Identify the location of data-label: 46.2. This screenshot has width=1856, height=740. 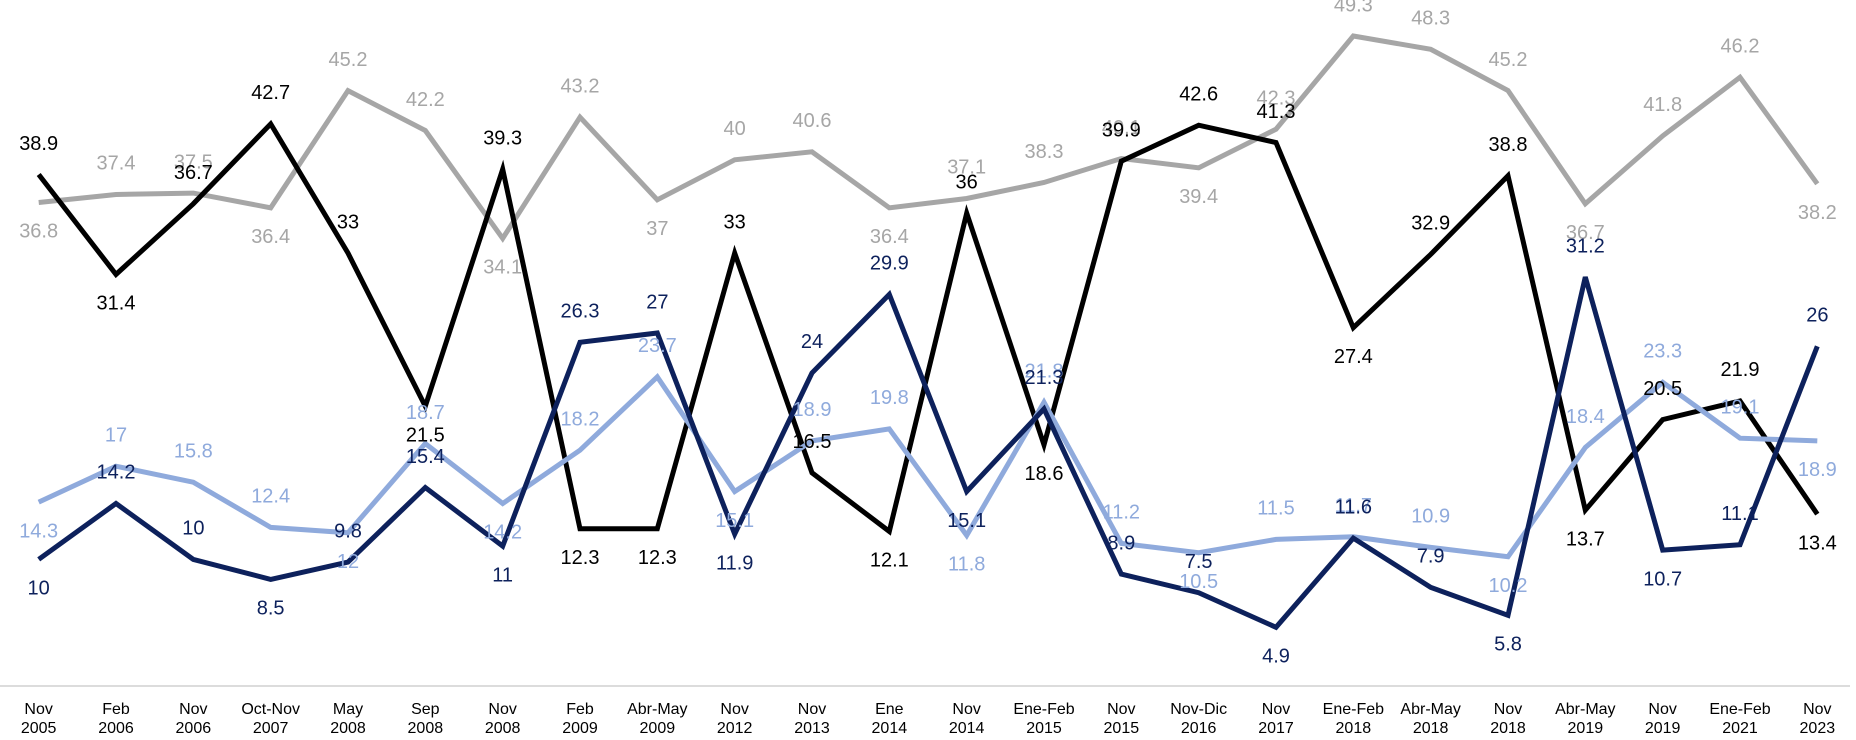
(1740, 47).